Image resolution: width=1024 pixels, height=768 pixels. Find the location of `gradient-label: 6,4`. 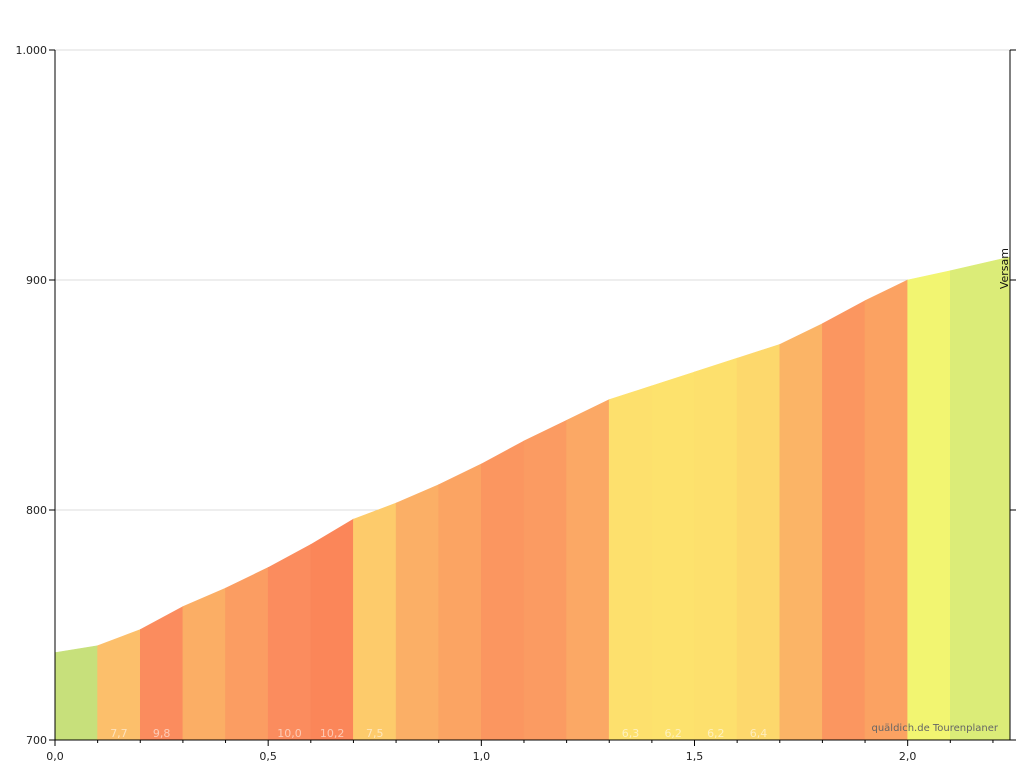

gradient-label: 6,4 is located at coordinates (759, 733).